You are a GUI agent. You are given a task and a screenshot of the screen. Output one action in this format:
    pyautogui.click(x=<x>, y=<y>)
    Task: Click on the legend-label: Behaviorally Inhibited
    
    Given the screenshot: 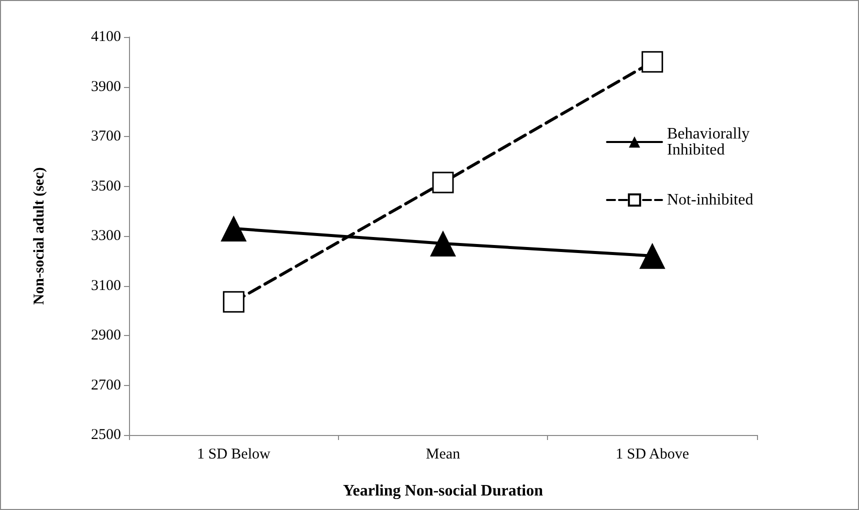 What is the action you would take?
    pyautogui.click(x=710, y=142)
    